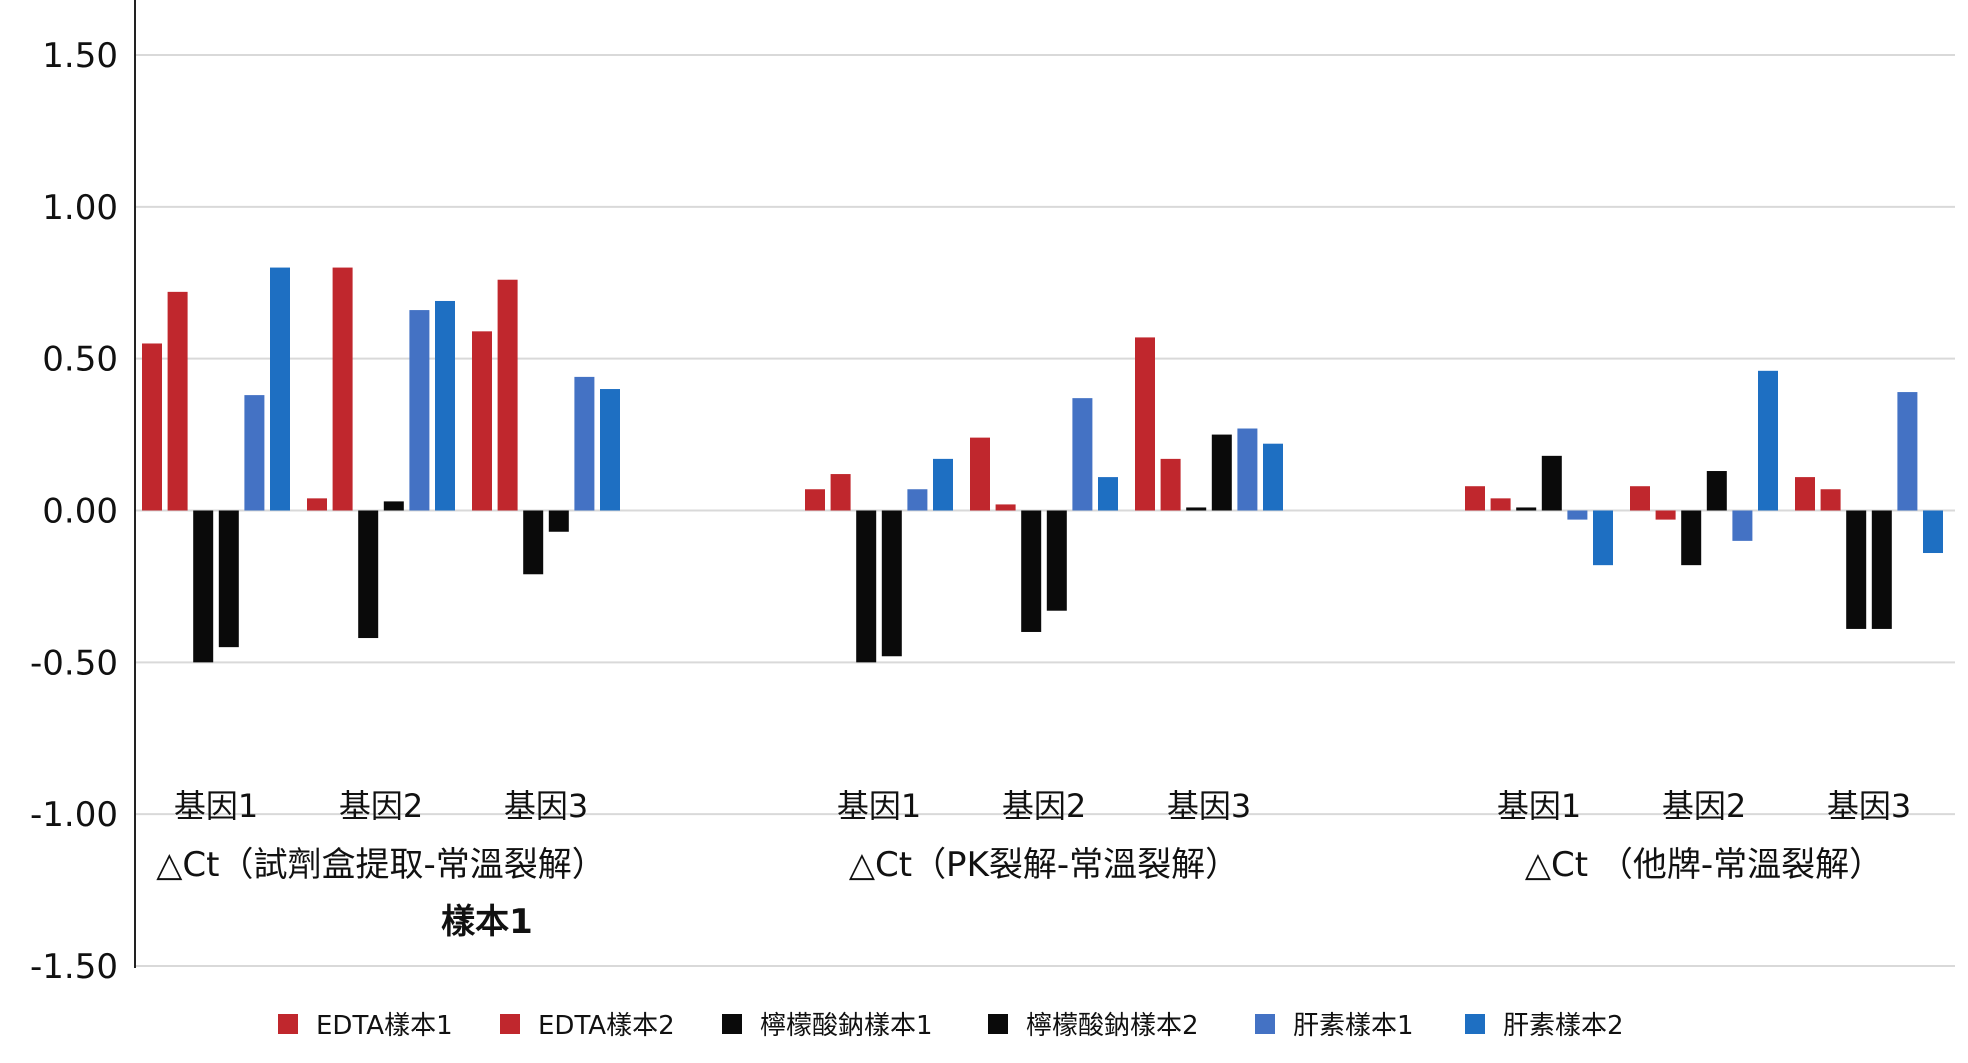  Describe the element at coordinates (1353, 1026) in the screenshot. I see `legend-label: 肝素樣本1` at that location.